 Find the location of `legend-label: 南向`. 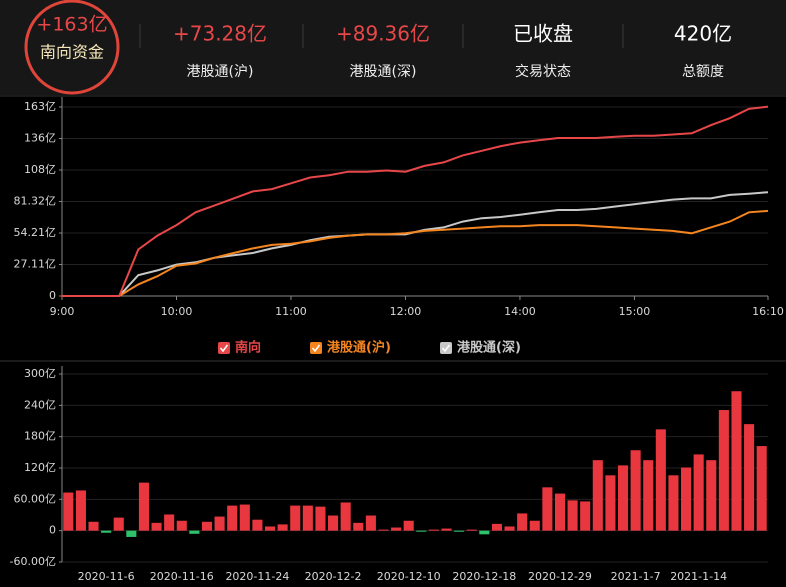

legend-label: 南向 is located at coordinates (248, 348).